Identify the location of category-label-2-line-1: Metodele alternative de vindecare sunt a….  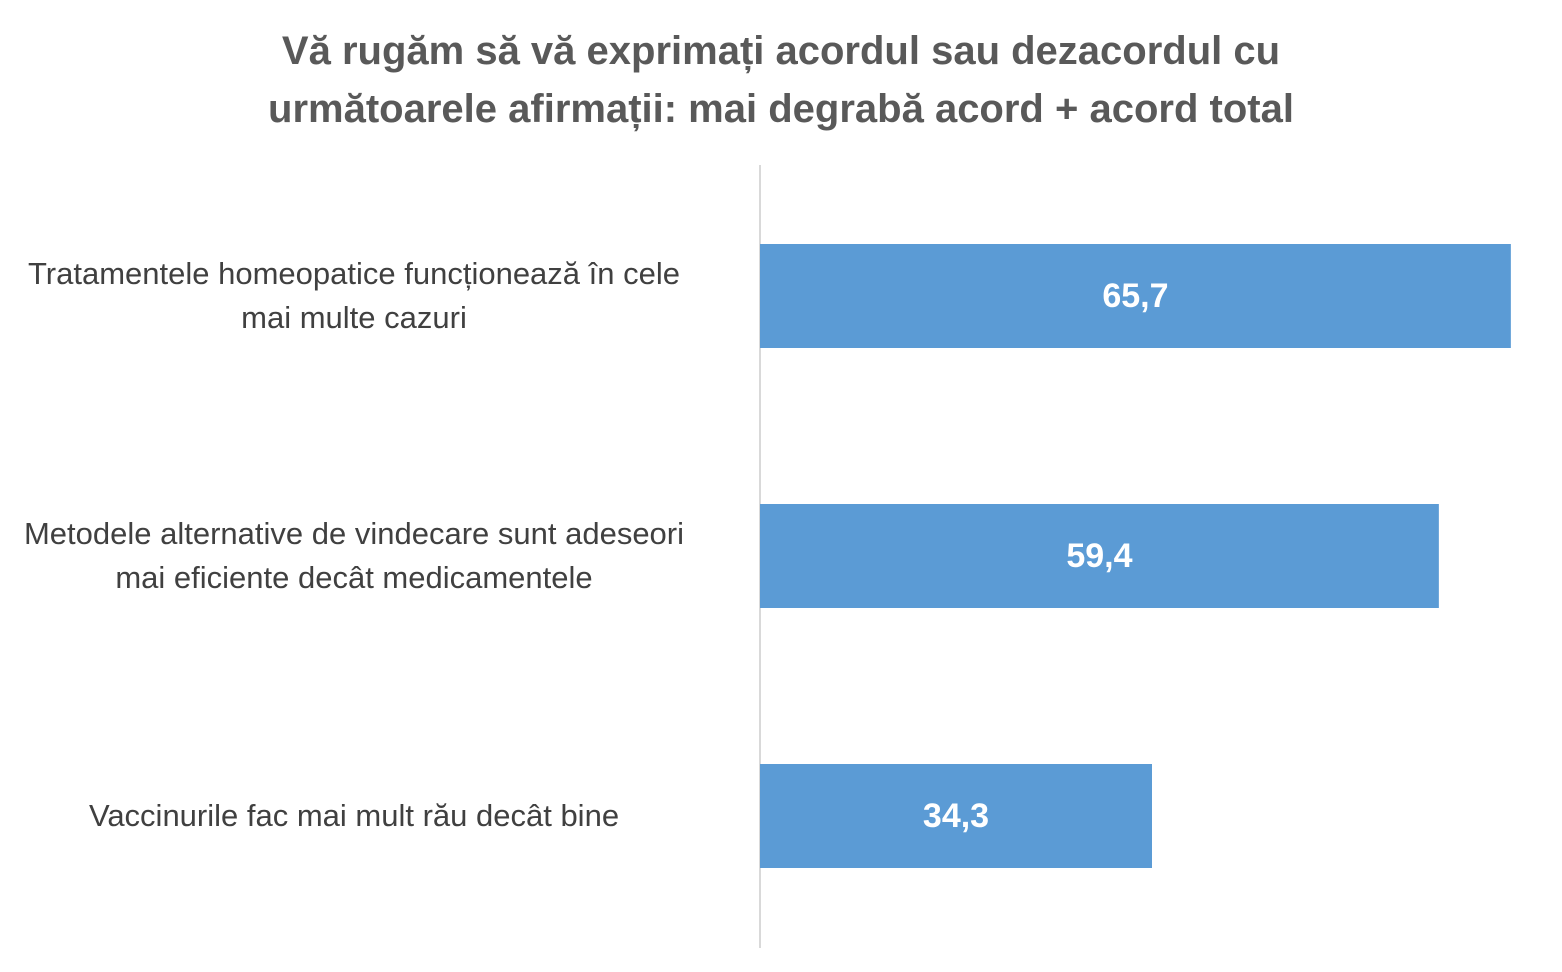
(354, 533).